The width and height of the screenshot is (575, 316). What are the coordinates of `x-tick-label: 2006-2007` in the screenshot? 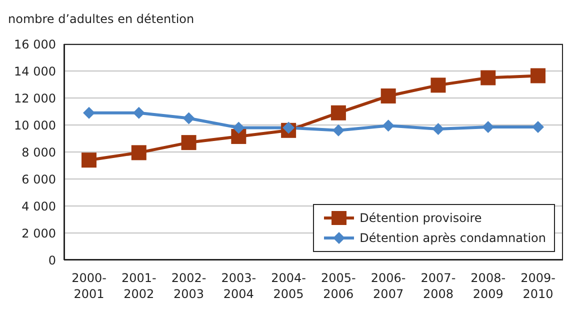 It's located at (388, 286).